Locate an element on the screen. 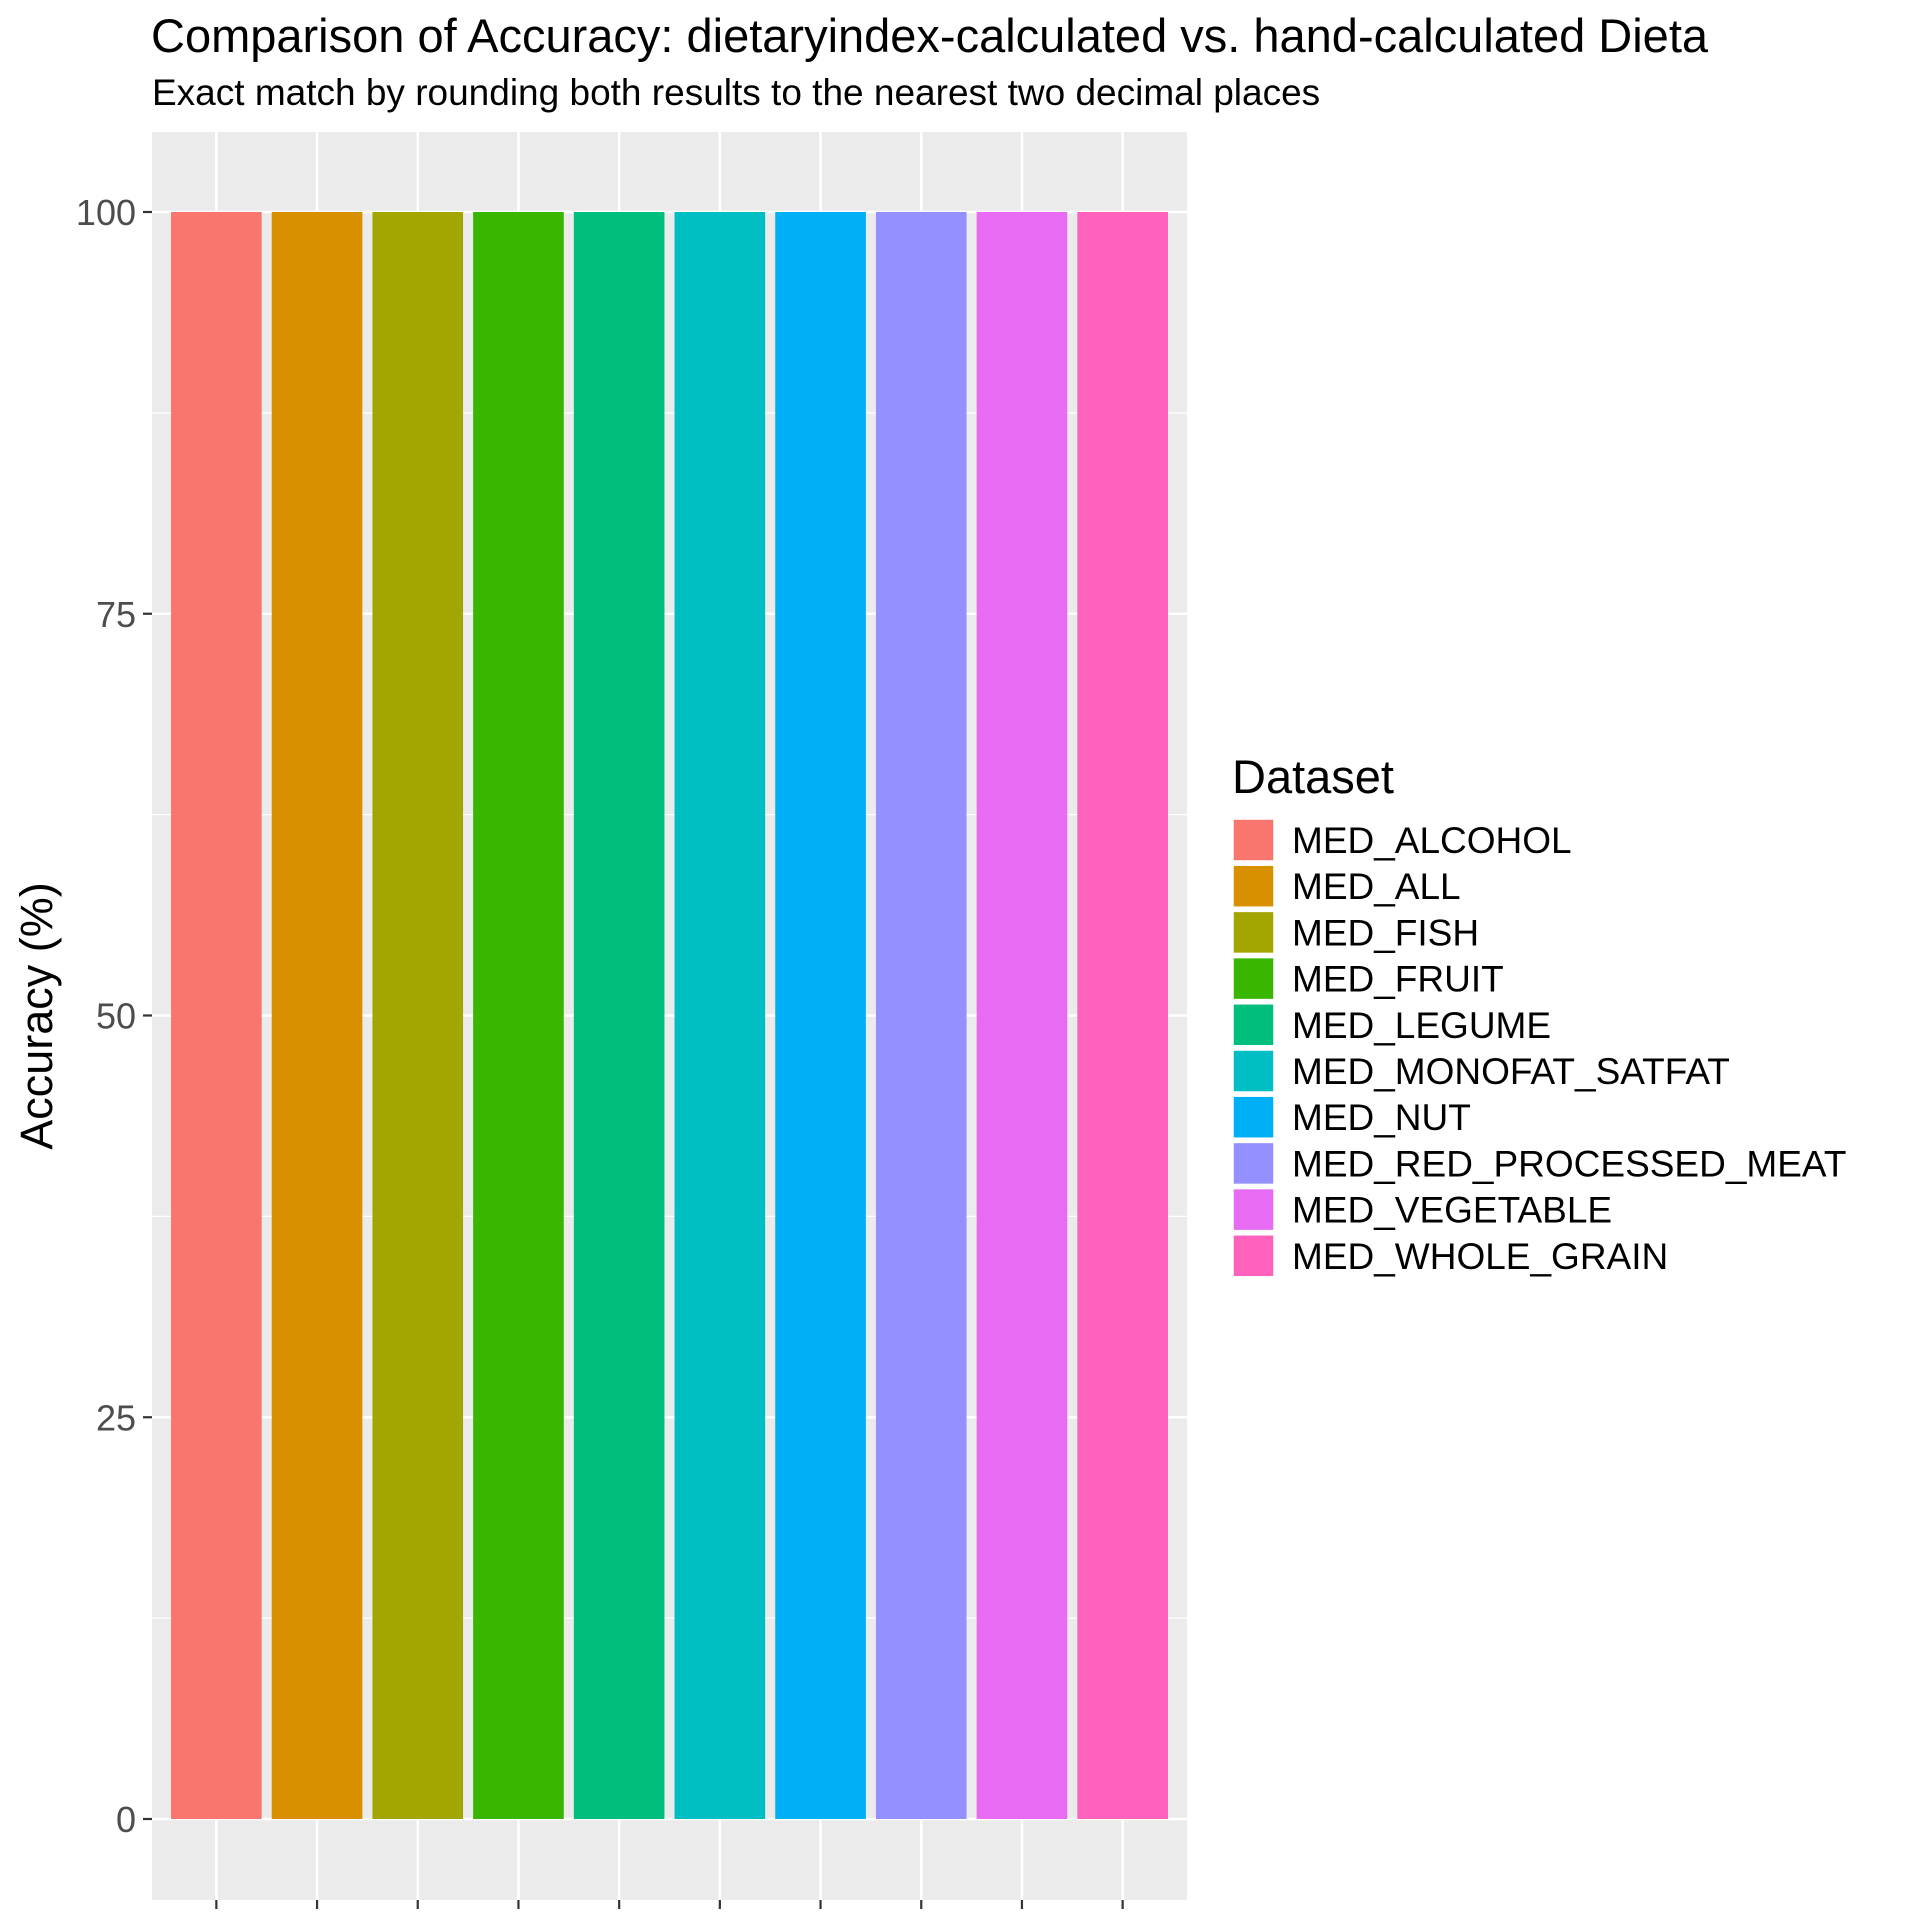  legend-label: MED_WHOLE_GRAIN is located at coordinates (1480, 1256).